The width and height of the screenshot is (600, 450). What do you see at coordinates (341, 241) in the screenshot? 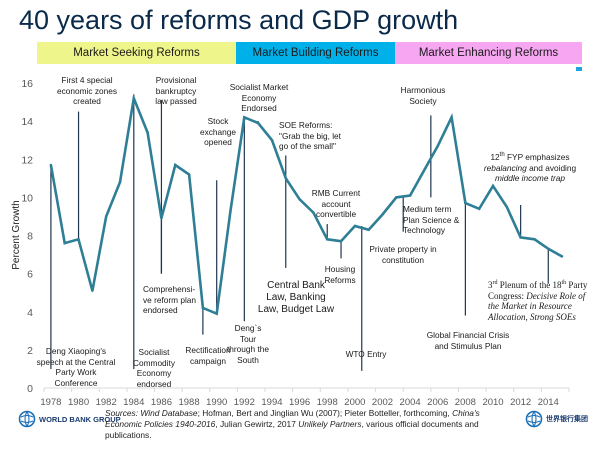
I see `data-point-1999` at bounding box center [341, 241].